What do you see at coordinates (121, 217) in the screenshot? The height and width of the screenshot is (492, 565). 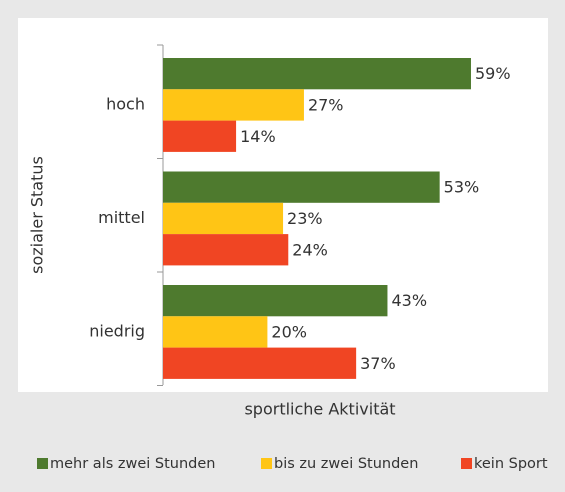 I see `y-tick-label: mittel` at bounding box center [121, 217].